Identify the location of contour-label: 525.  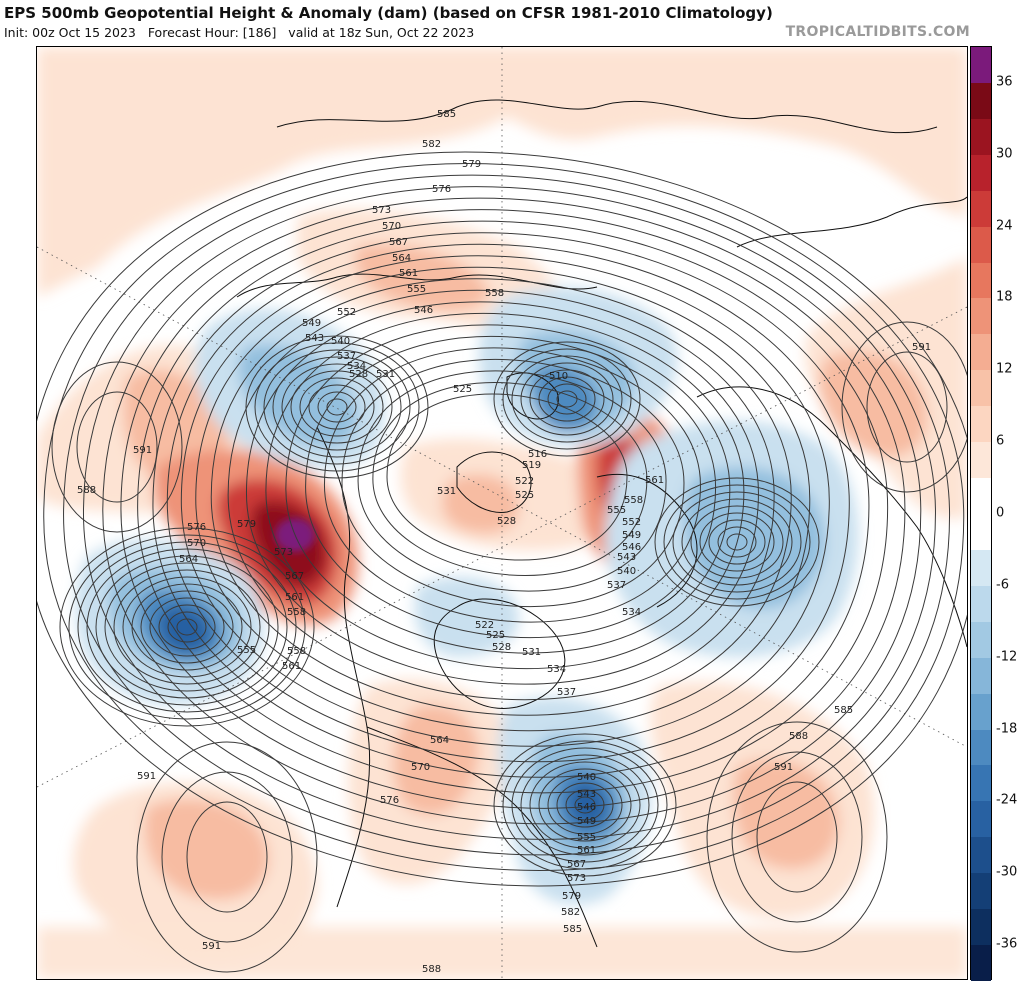
(462, 389).